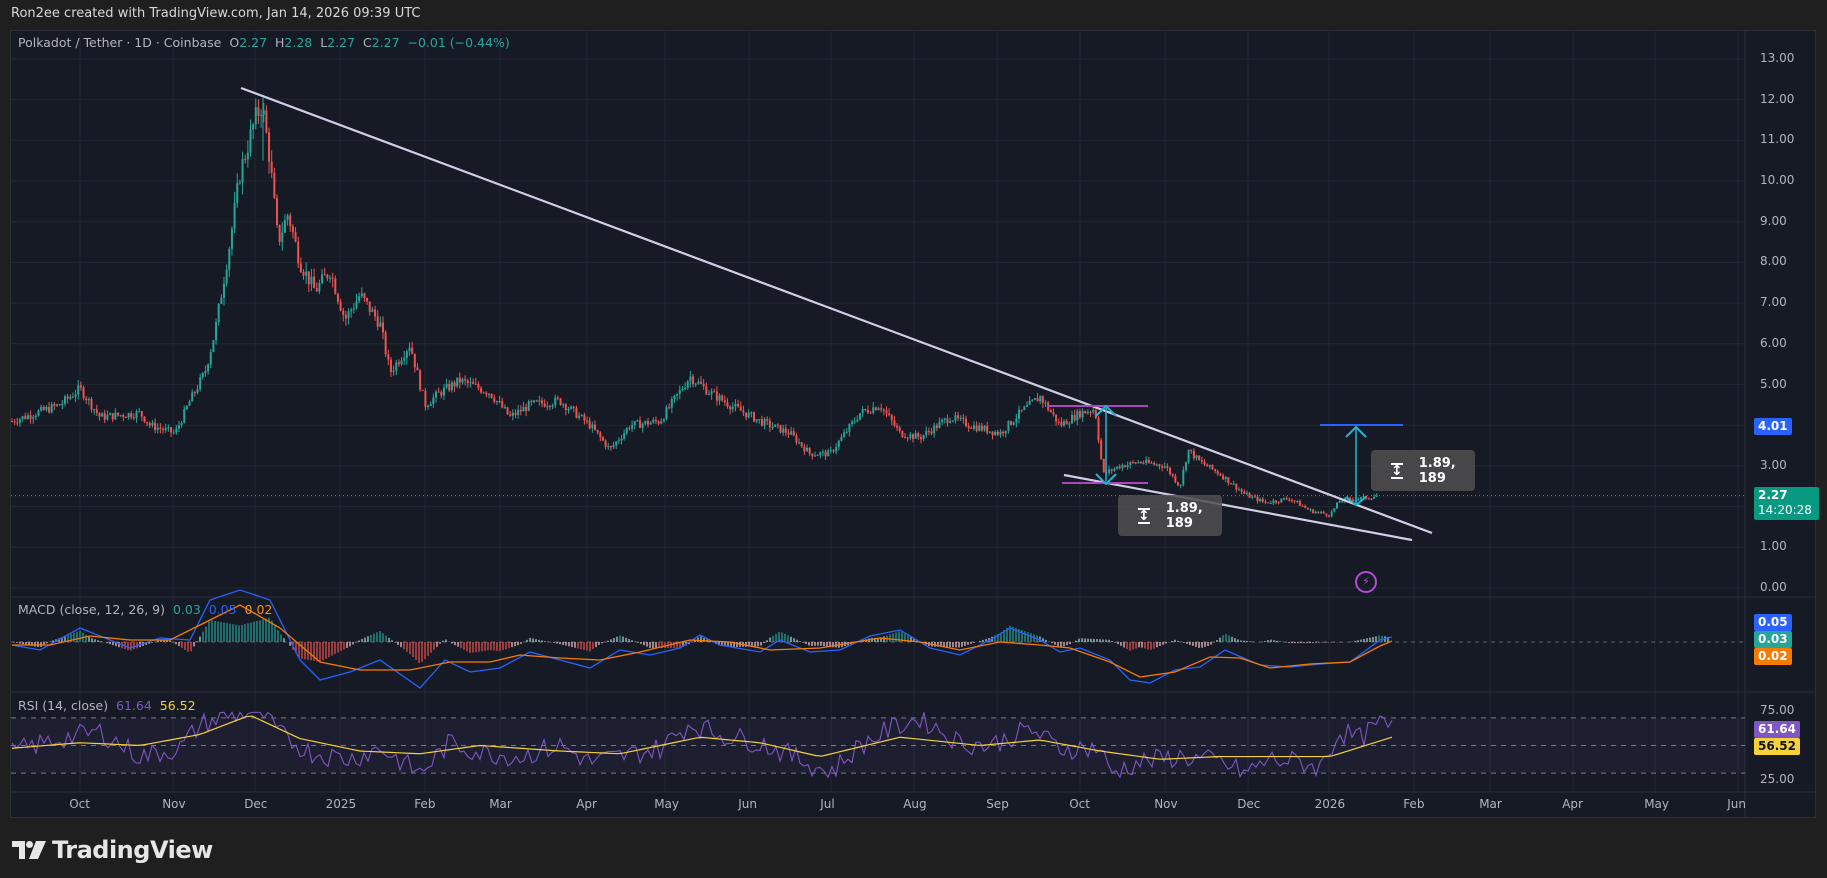  Describe the element at coordinates (177, 705) in the screenshot. I see `rsi-ma-value: 56.52` at that location.